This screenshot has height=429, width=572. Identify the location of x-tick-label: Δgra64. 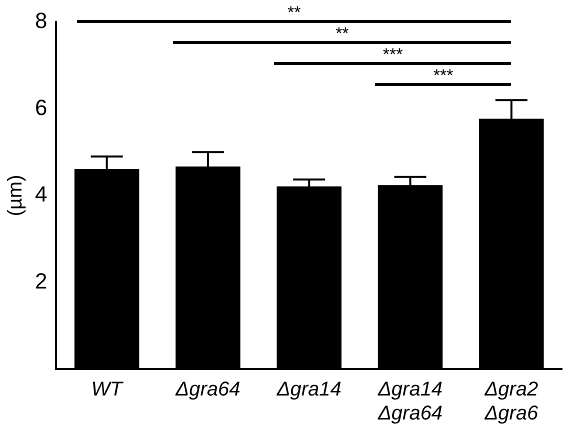
(207, 389).